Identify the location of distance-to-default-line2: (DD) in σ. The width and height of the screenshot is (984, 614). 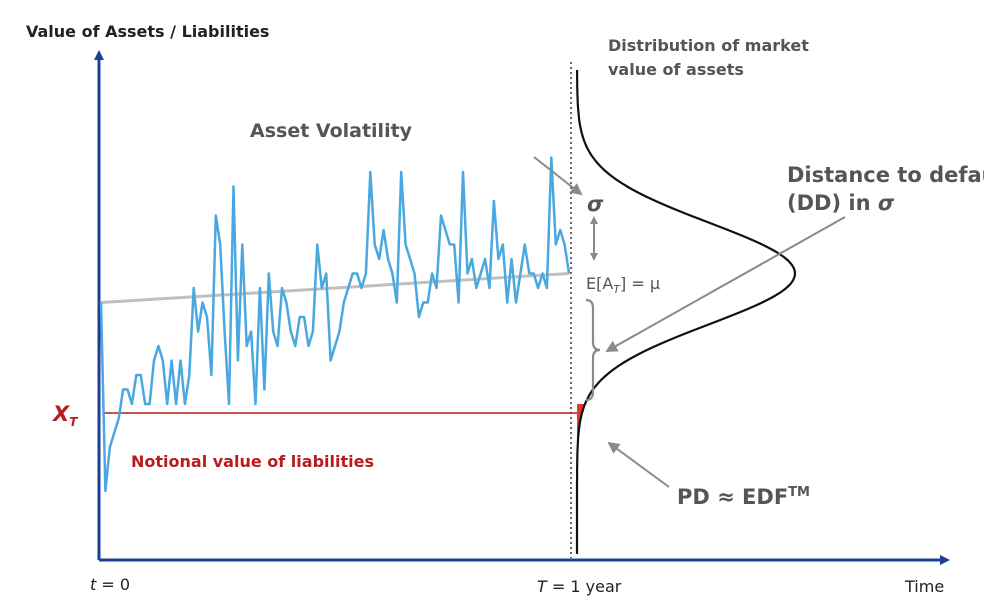
(841, 203).